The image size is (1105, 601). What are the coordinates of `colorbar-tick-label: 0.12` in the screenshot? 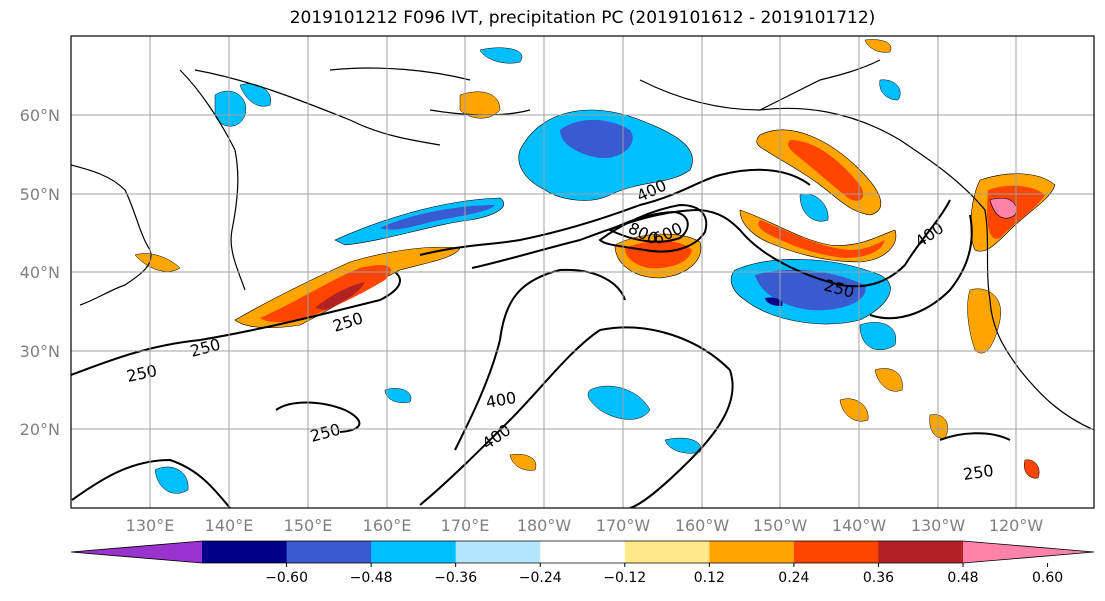 It's located at (709, 578).